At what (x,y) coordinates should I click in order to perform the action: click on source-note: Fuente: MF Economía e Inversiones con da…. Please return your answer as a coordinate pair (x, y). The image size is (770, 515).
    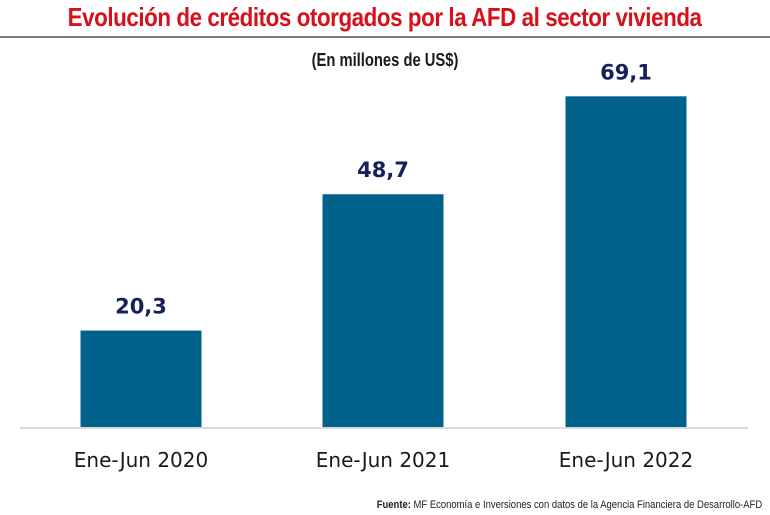
    Looking at the image, I should click on (569, 505).